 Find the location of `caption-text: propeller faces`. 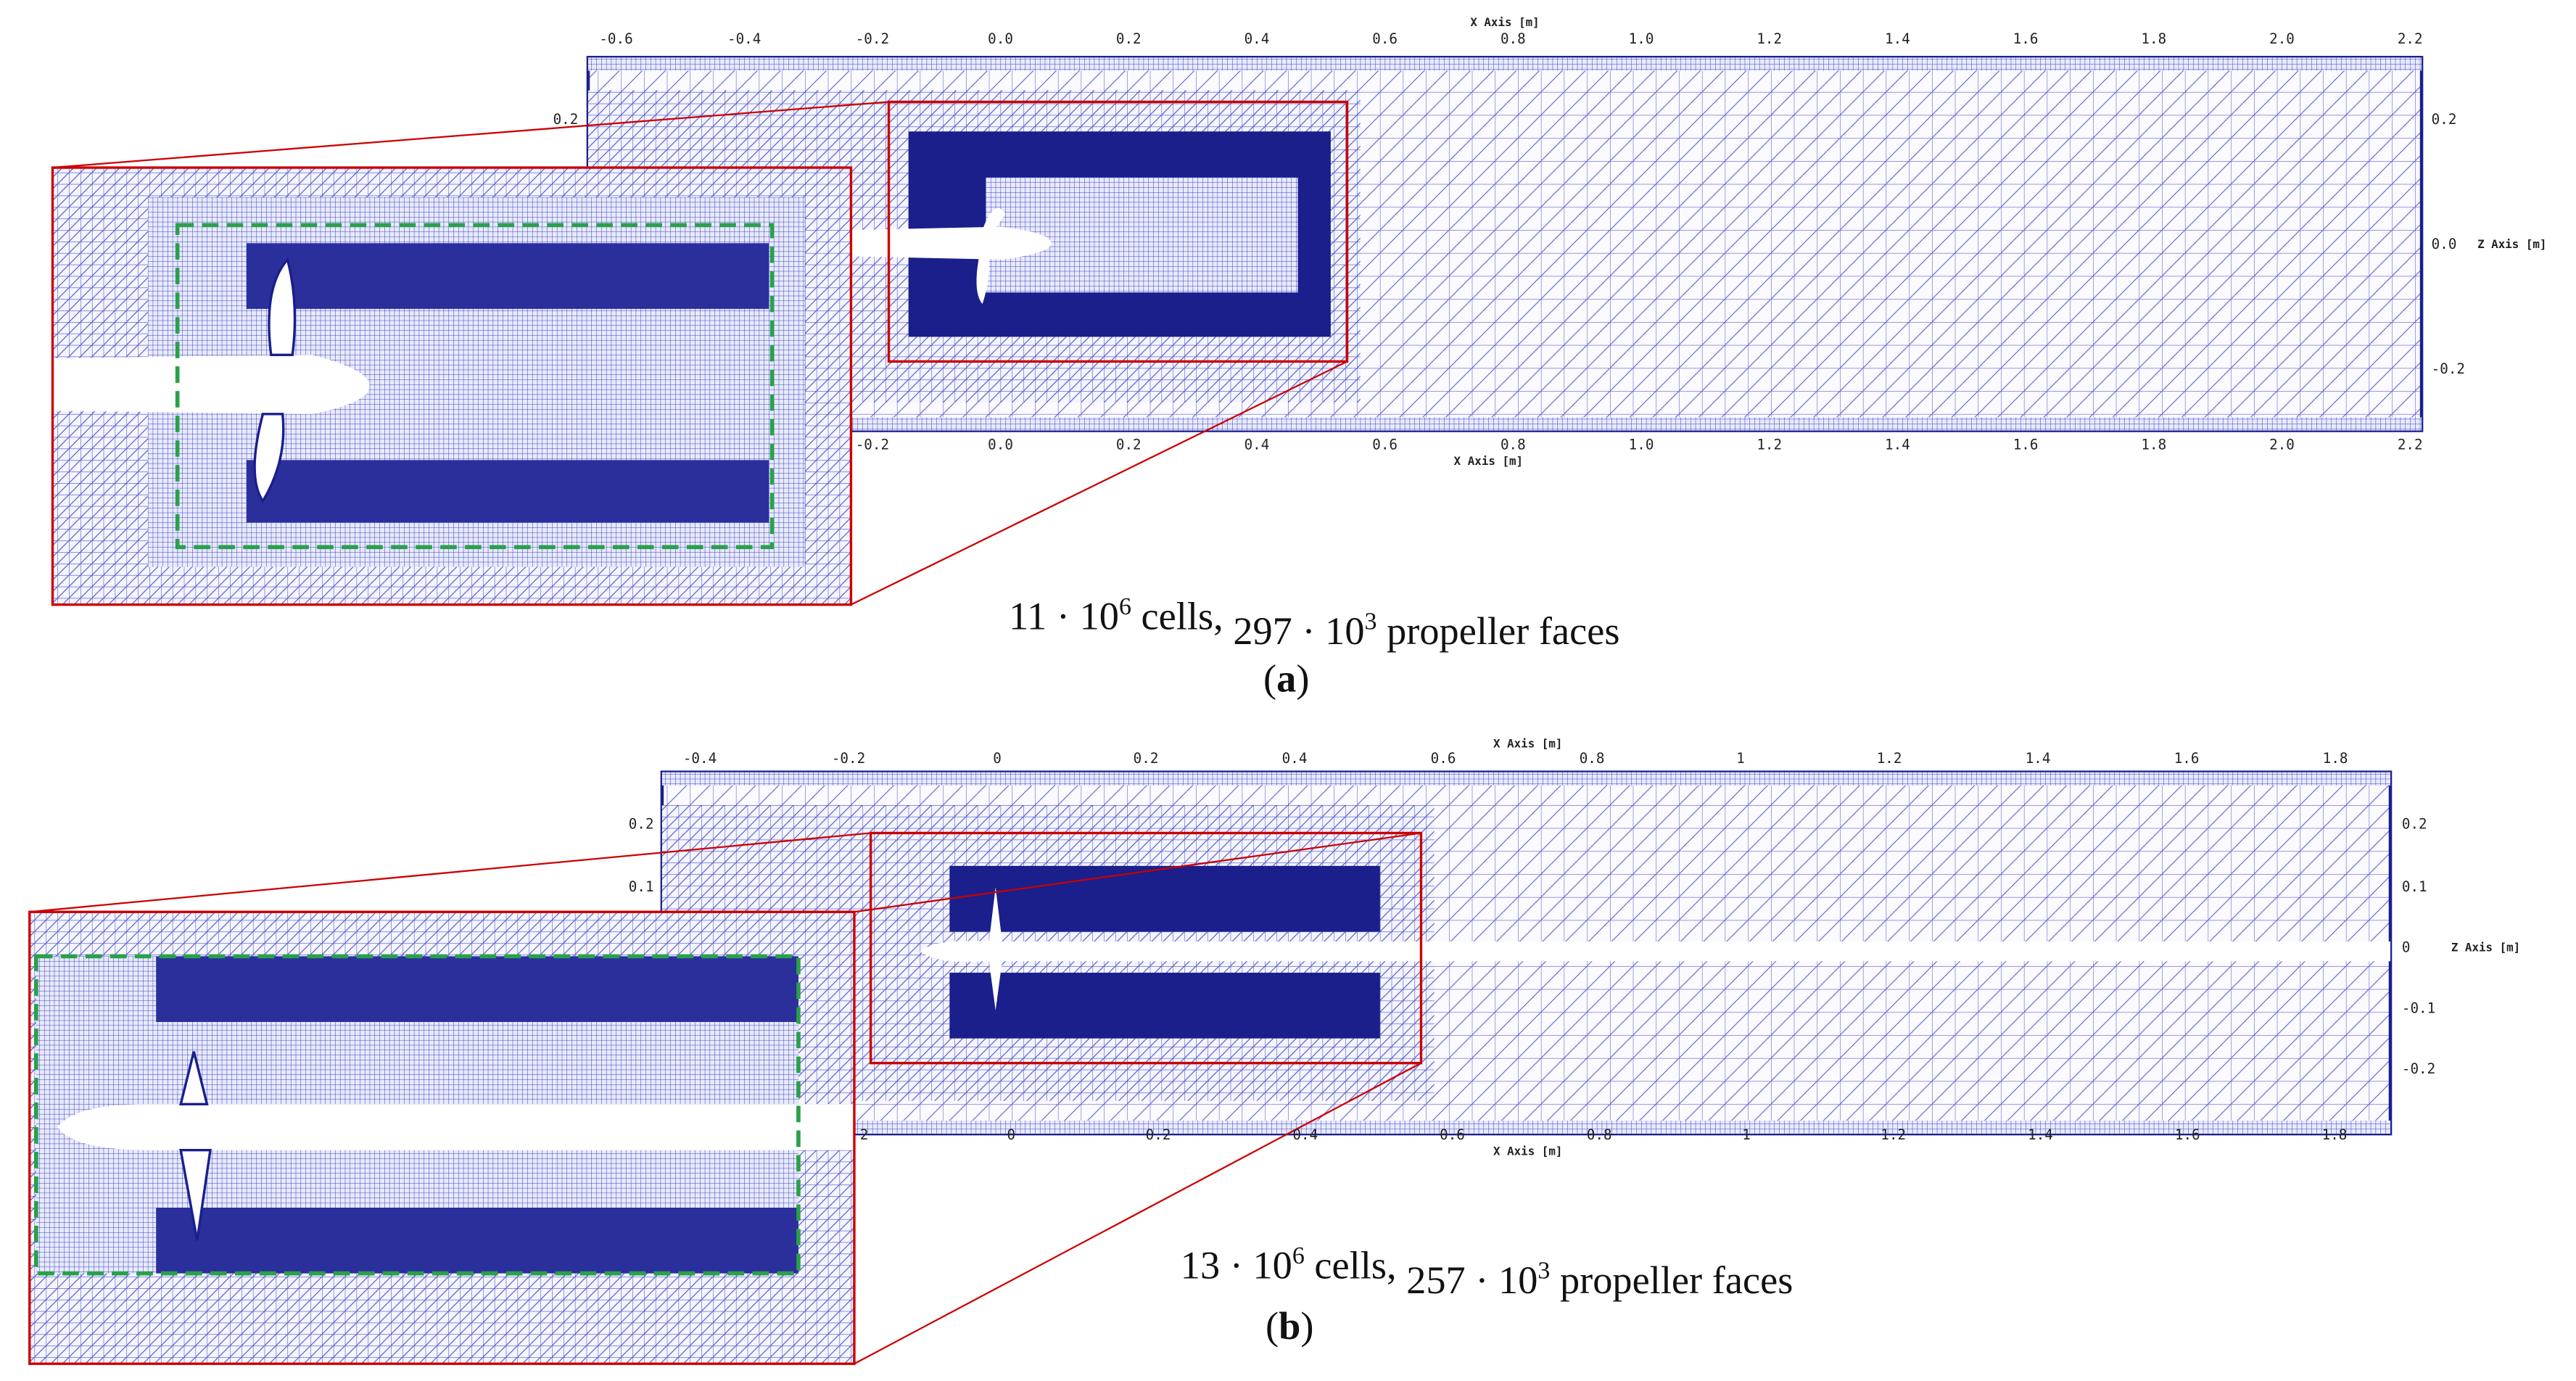

caption-text: propeller faces is located at coordinates (1671, 1280).